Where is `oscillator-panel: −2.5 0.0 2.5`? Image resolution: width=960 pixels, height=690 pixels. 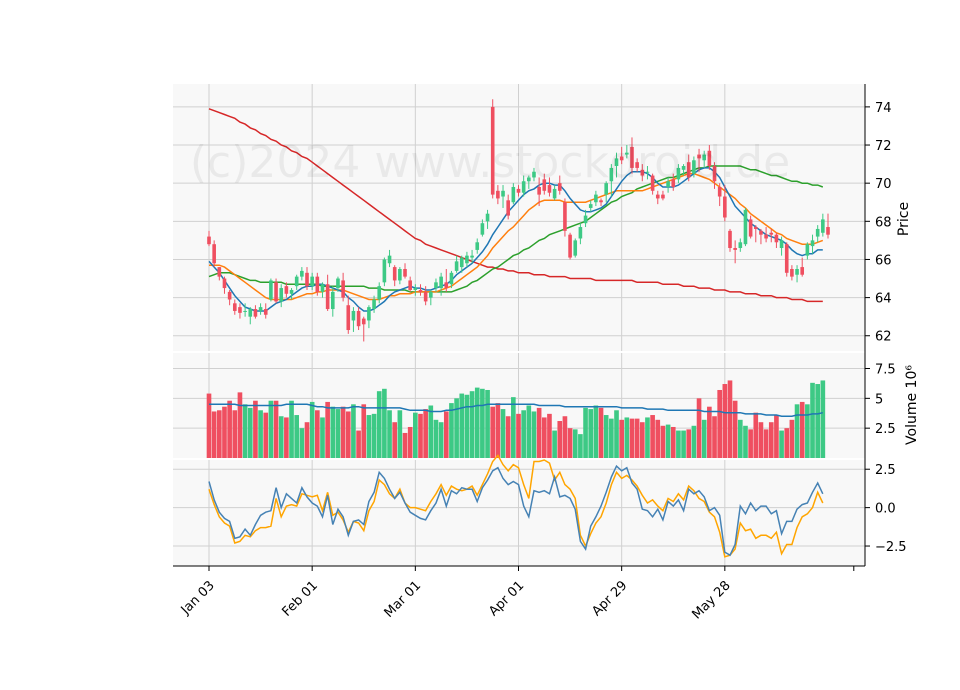 oscillator-panel: −2.5 0.0 2.5 is located at coordinates (540, 510).